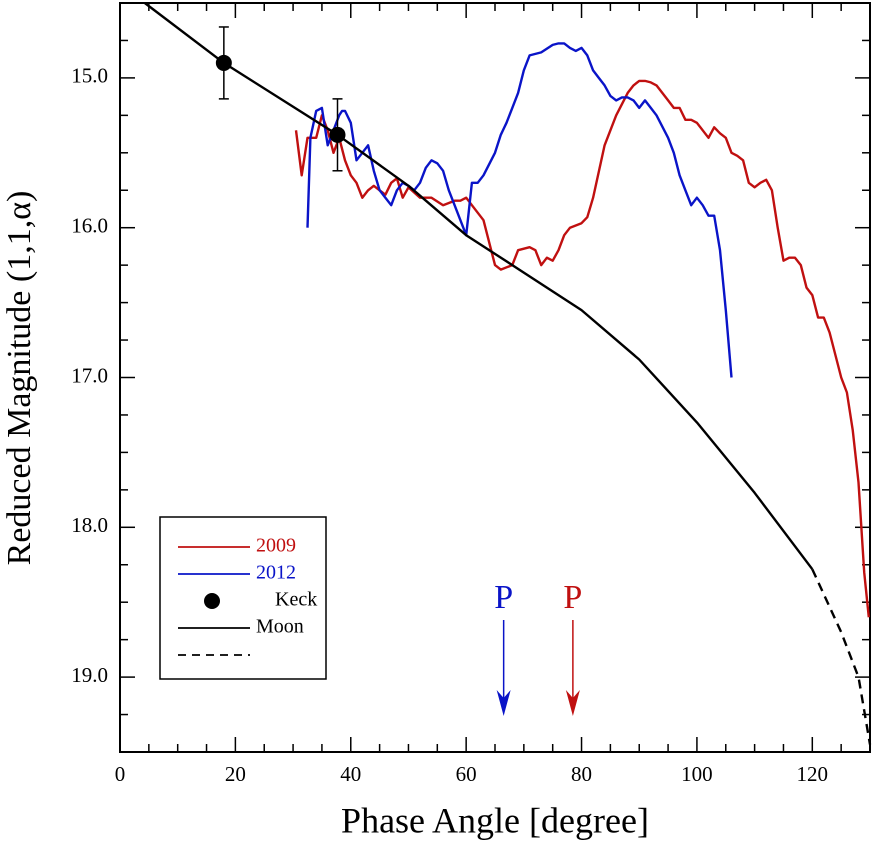  I want to click on y-tick-label: 18.0, so click(89, 525).